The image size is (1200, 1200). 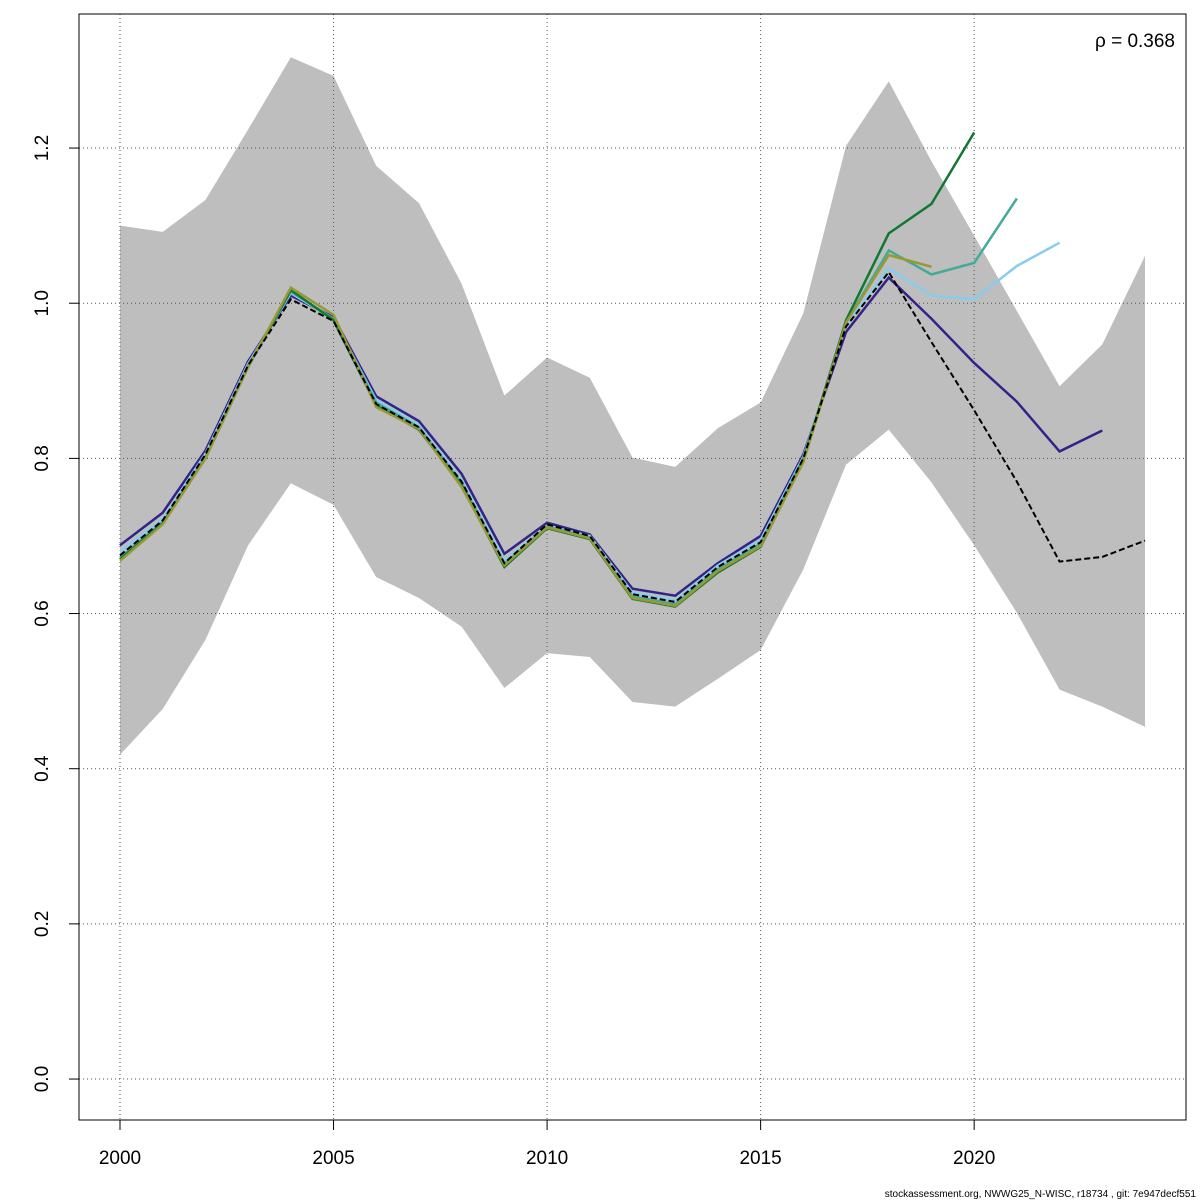 What do you see at coordinates (760, 1158) in the screenshot?
I see `x-tick-label: 2015` at bounding box center [760, 1158].